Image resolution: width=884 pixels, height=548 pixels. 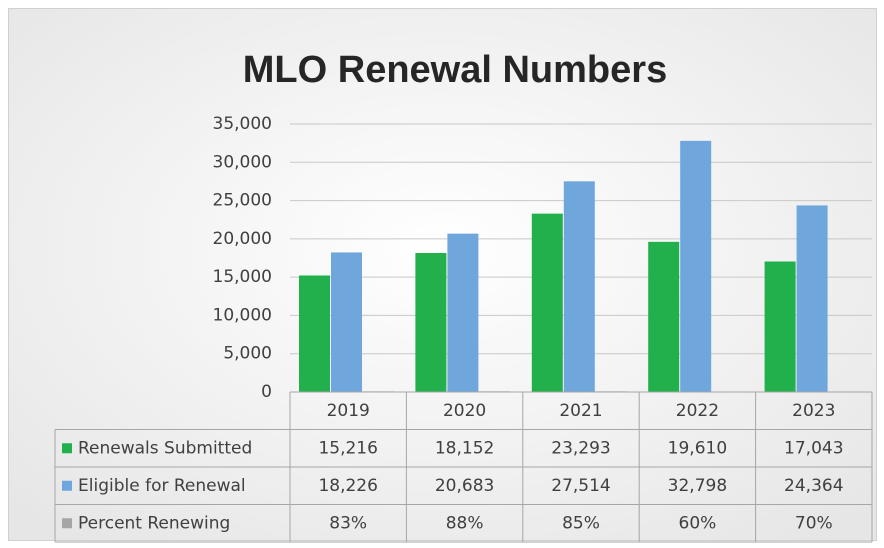 I want to click on table-value: 60%, so click(x=698, y=523).